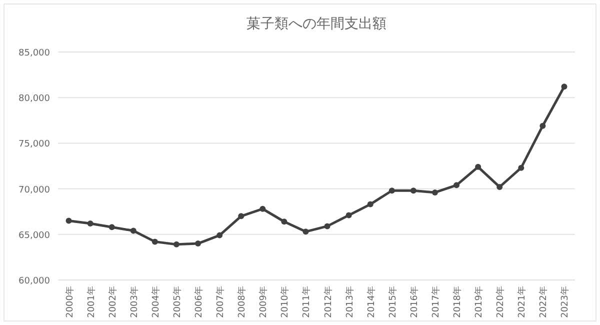  I want to click on x-tick-label: 2011年, so click(306, 302).